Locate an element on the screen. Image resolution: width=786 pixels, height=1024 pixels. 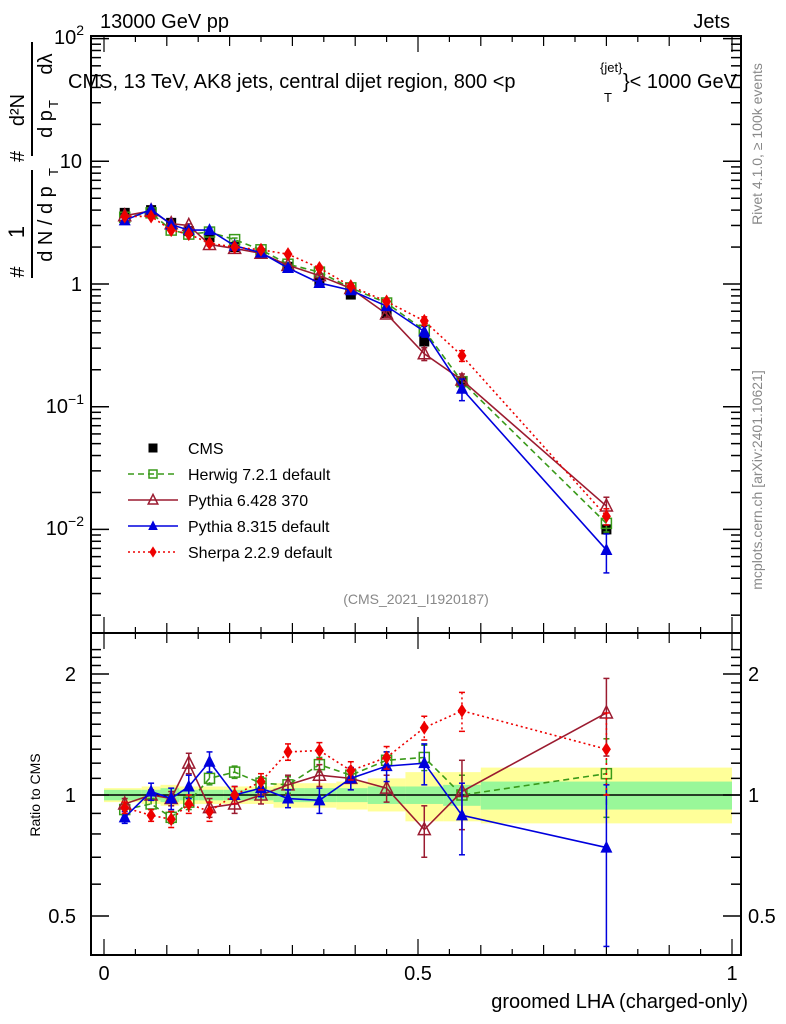
legend-label: Sherpa 2.2.9 default is located at coordinates (260, 553).